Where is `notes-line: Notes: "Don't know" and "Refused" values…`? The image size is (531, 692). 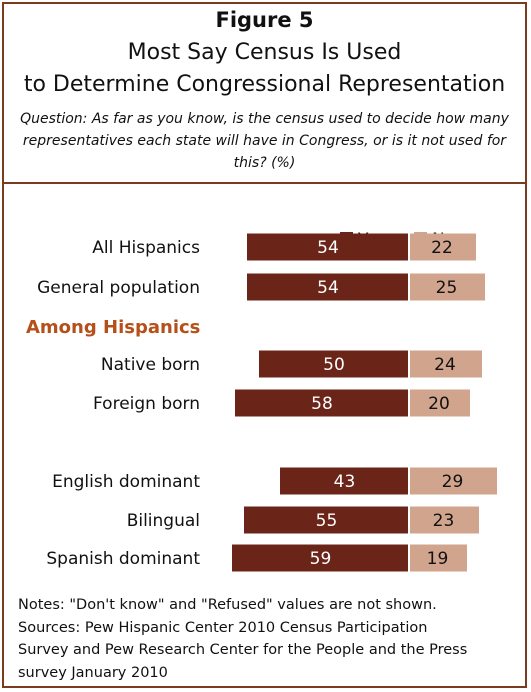
notes-line: Notes: "Don't know" and "Refused" values… is located at coordinates (227, 605).